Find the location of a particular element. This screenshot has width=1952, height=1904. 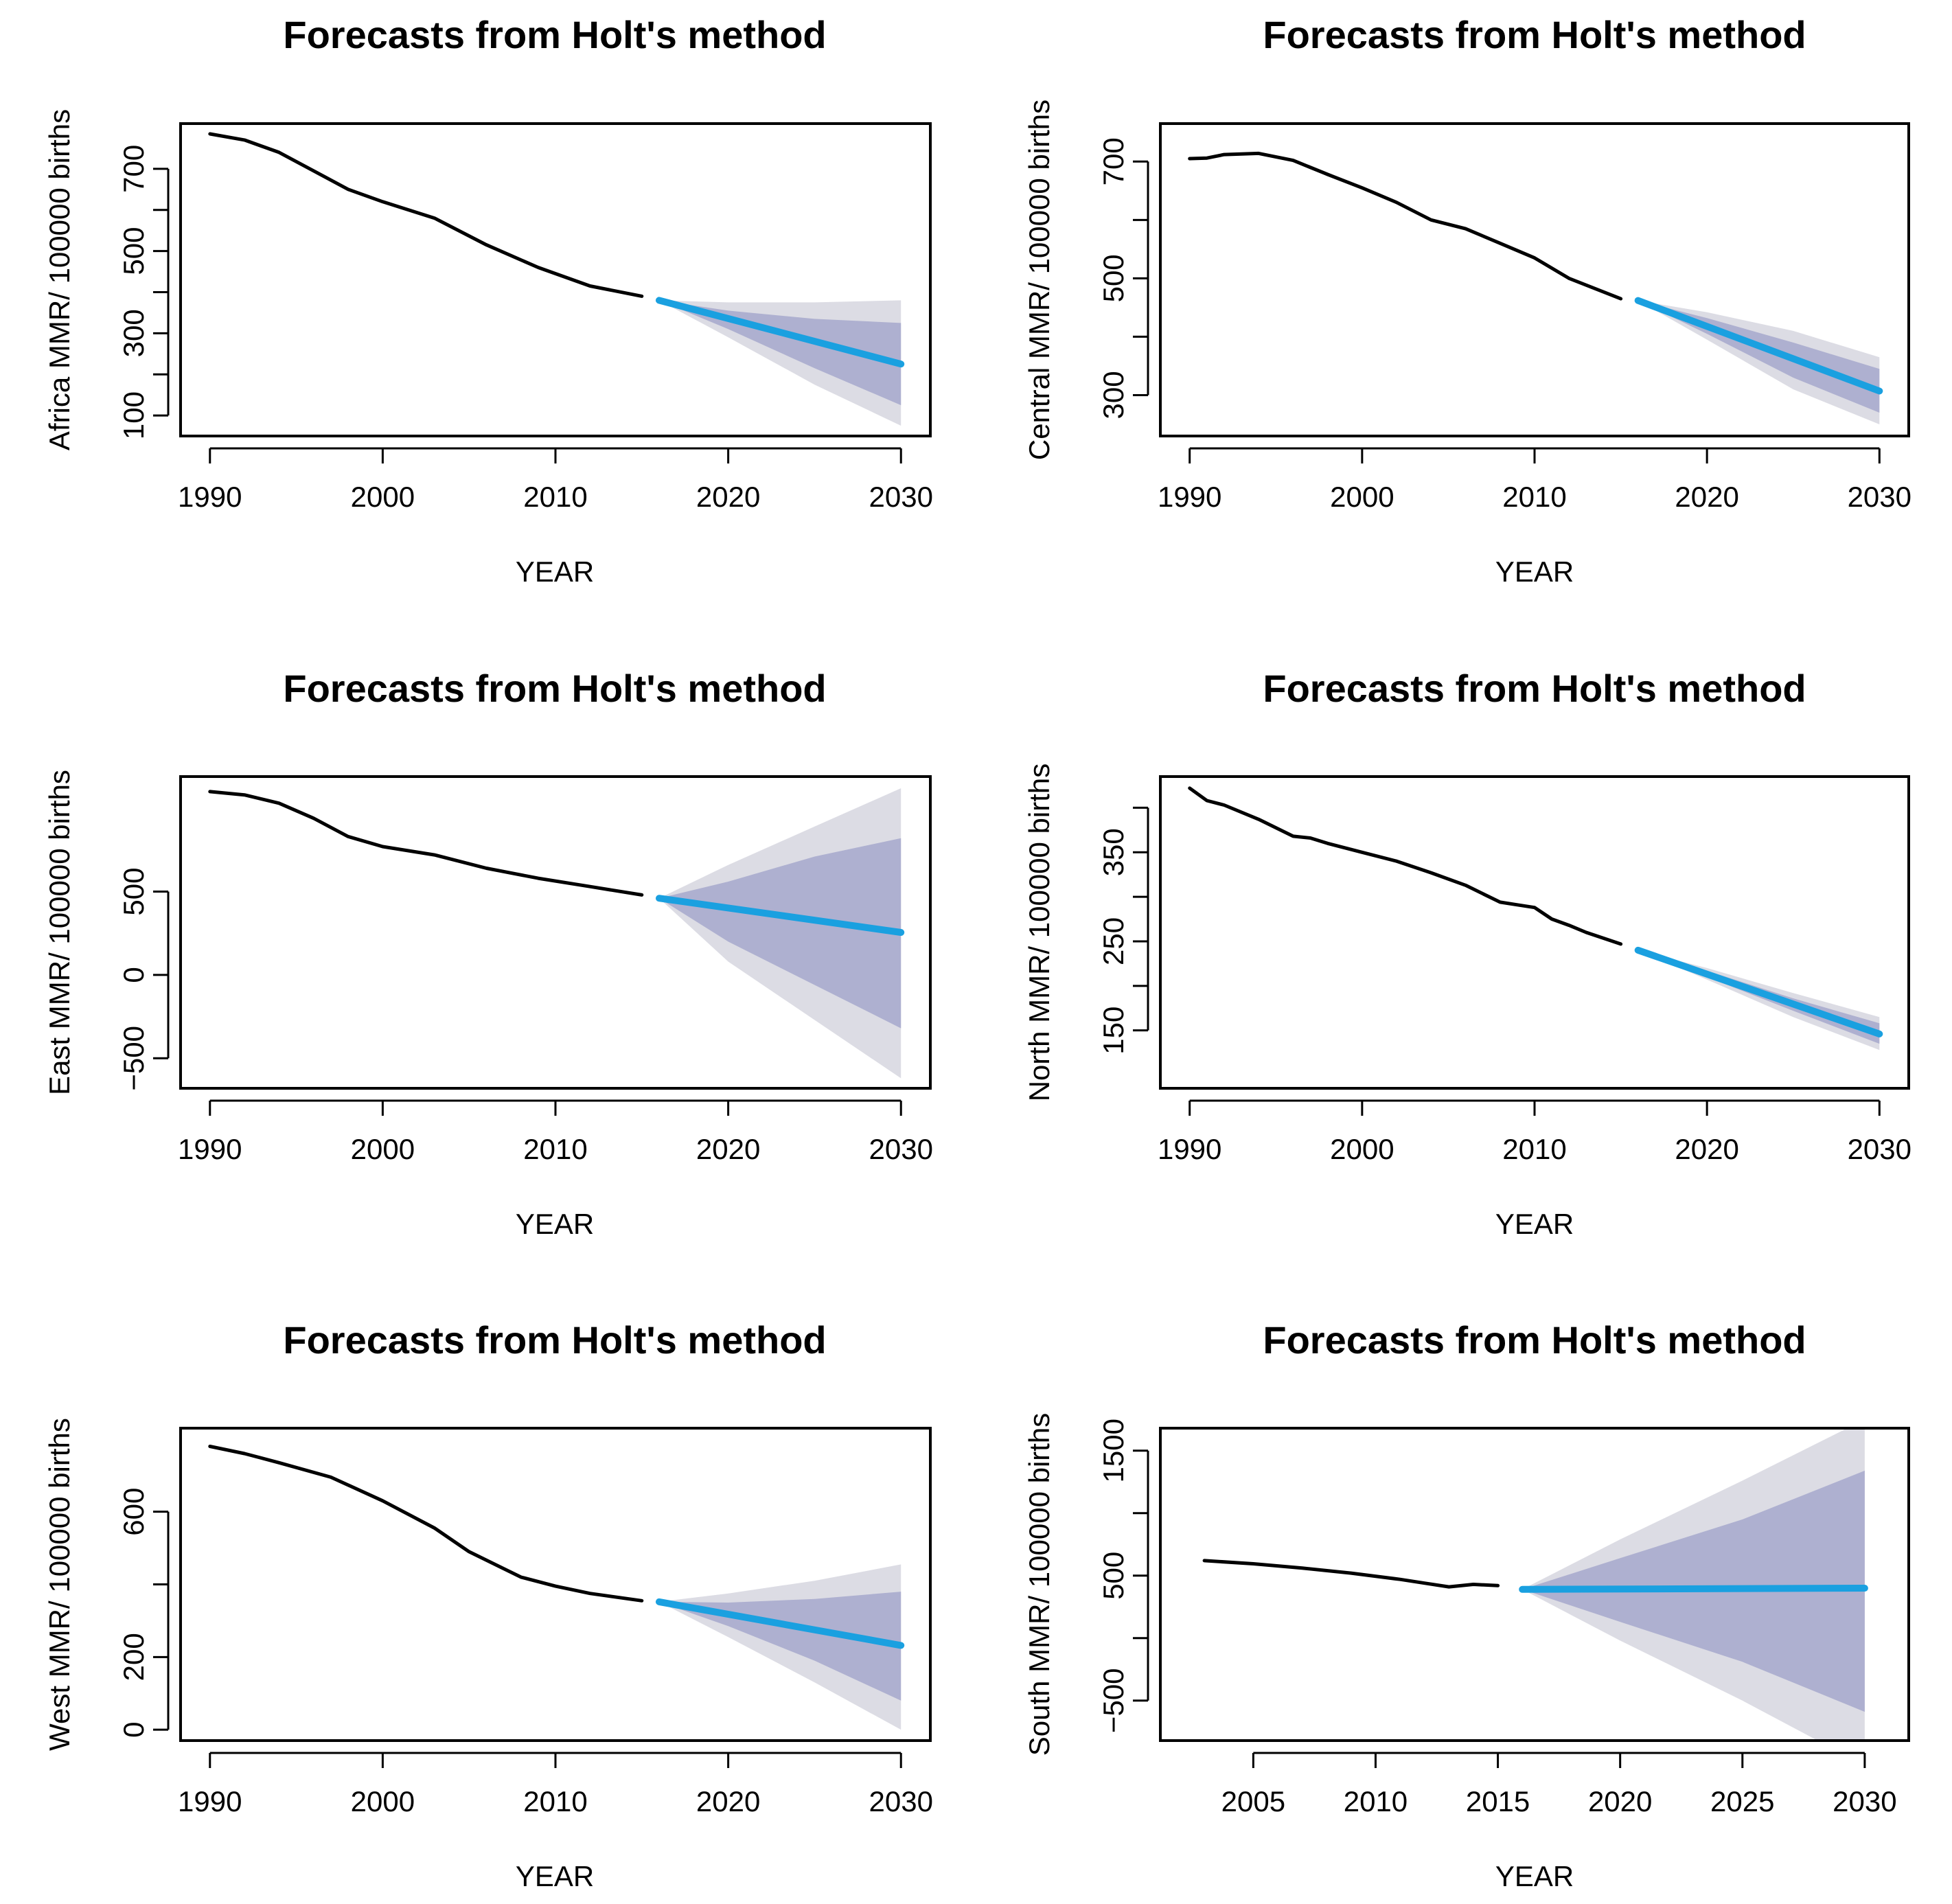

y-axis-label: Central MMR/ 100000 births is located at coordinates (1039, 280).